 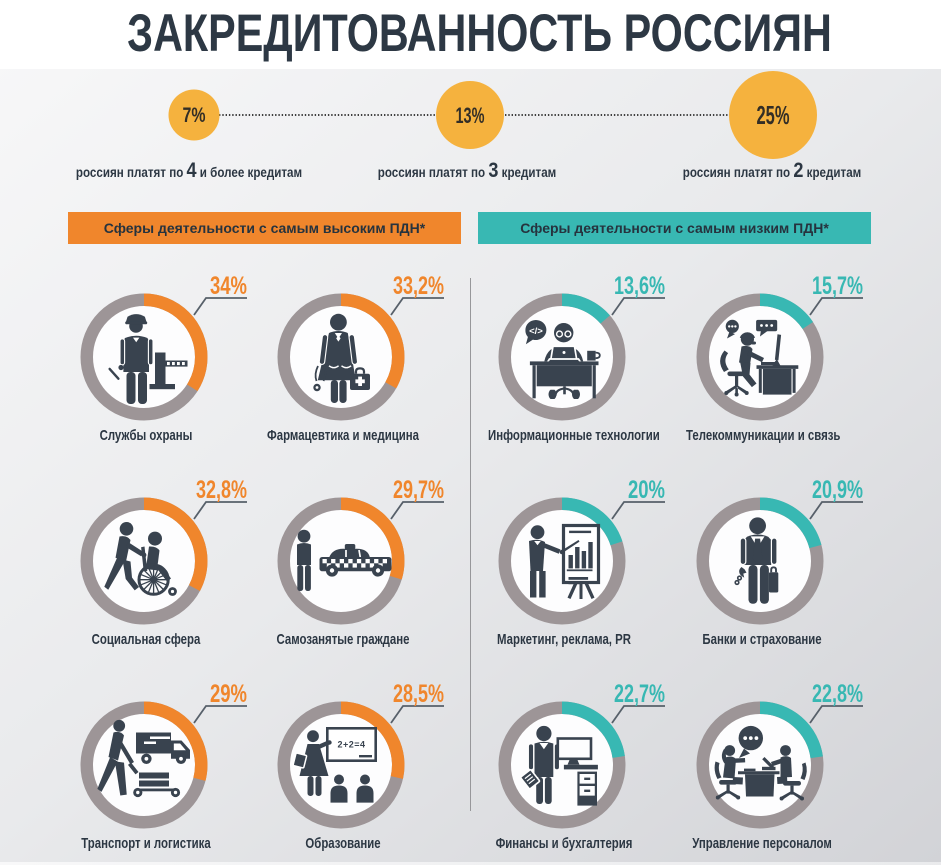 What do you see at coordinates (837, 490) in the screenshot?
I see `svg-text: 20,9%` at bounding box center [837, 490].